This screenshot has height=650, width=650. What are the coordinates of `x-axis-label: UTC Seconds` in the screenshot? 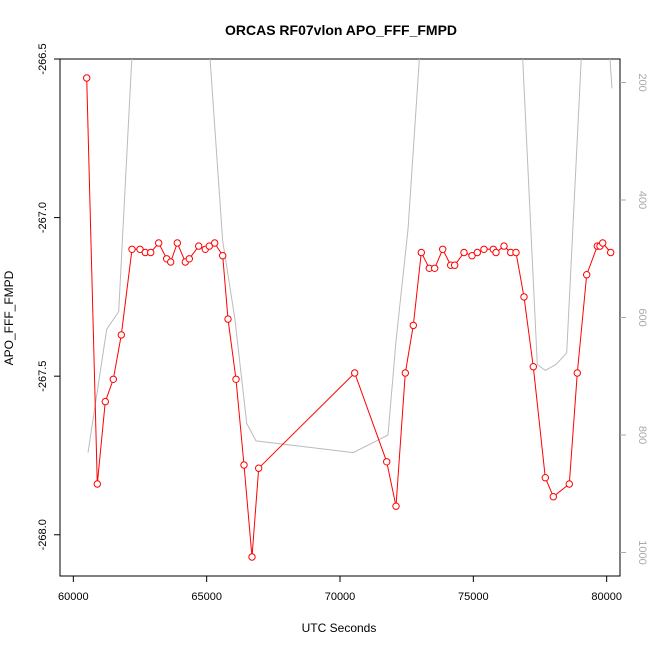 It's located at (339, 628).